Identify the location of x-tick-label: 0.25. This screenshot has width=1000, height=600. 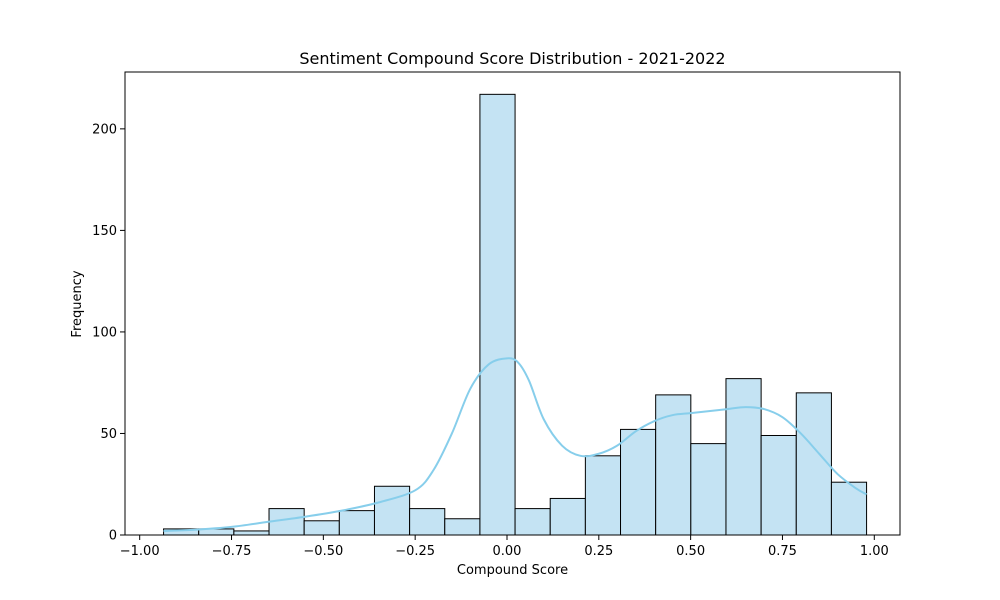
(598, 551).